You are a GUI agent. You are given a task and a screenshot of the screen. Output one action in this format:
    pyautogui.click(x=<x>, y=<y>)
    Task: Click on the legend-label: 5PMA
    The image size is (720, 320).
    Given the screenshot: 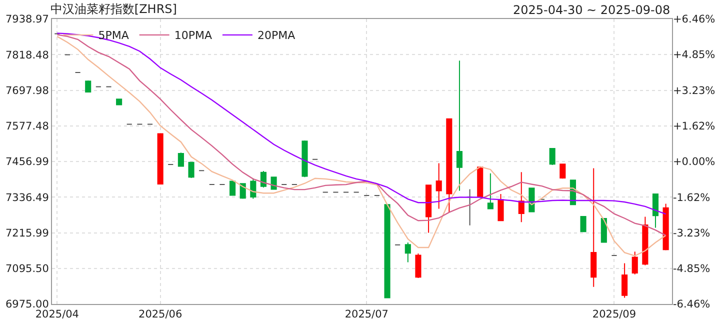 What is the action you would take?
    pyautogui.click(x=114, y=35)
    